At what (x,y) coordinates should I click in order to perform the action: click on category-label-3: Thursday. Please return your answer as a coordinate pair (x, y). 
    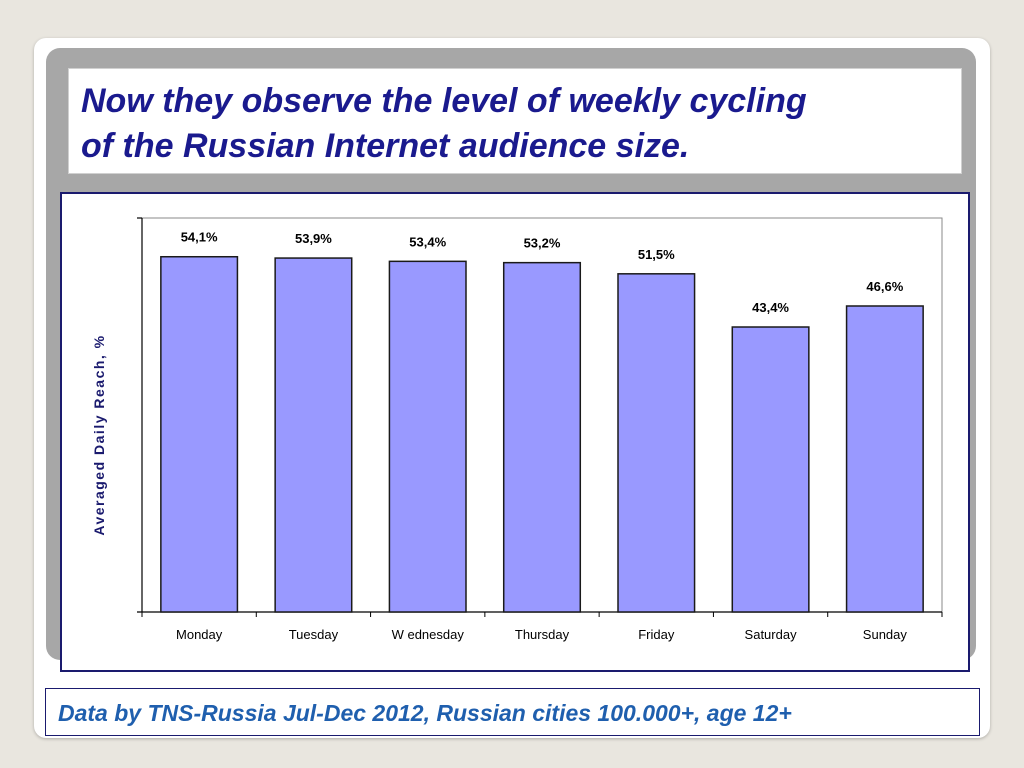
    Looking at the image, I should click on (542, 634).